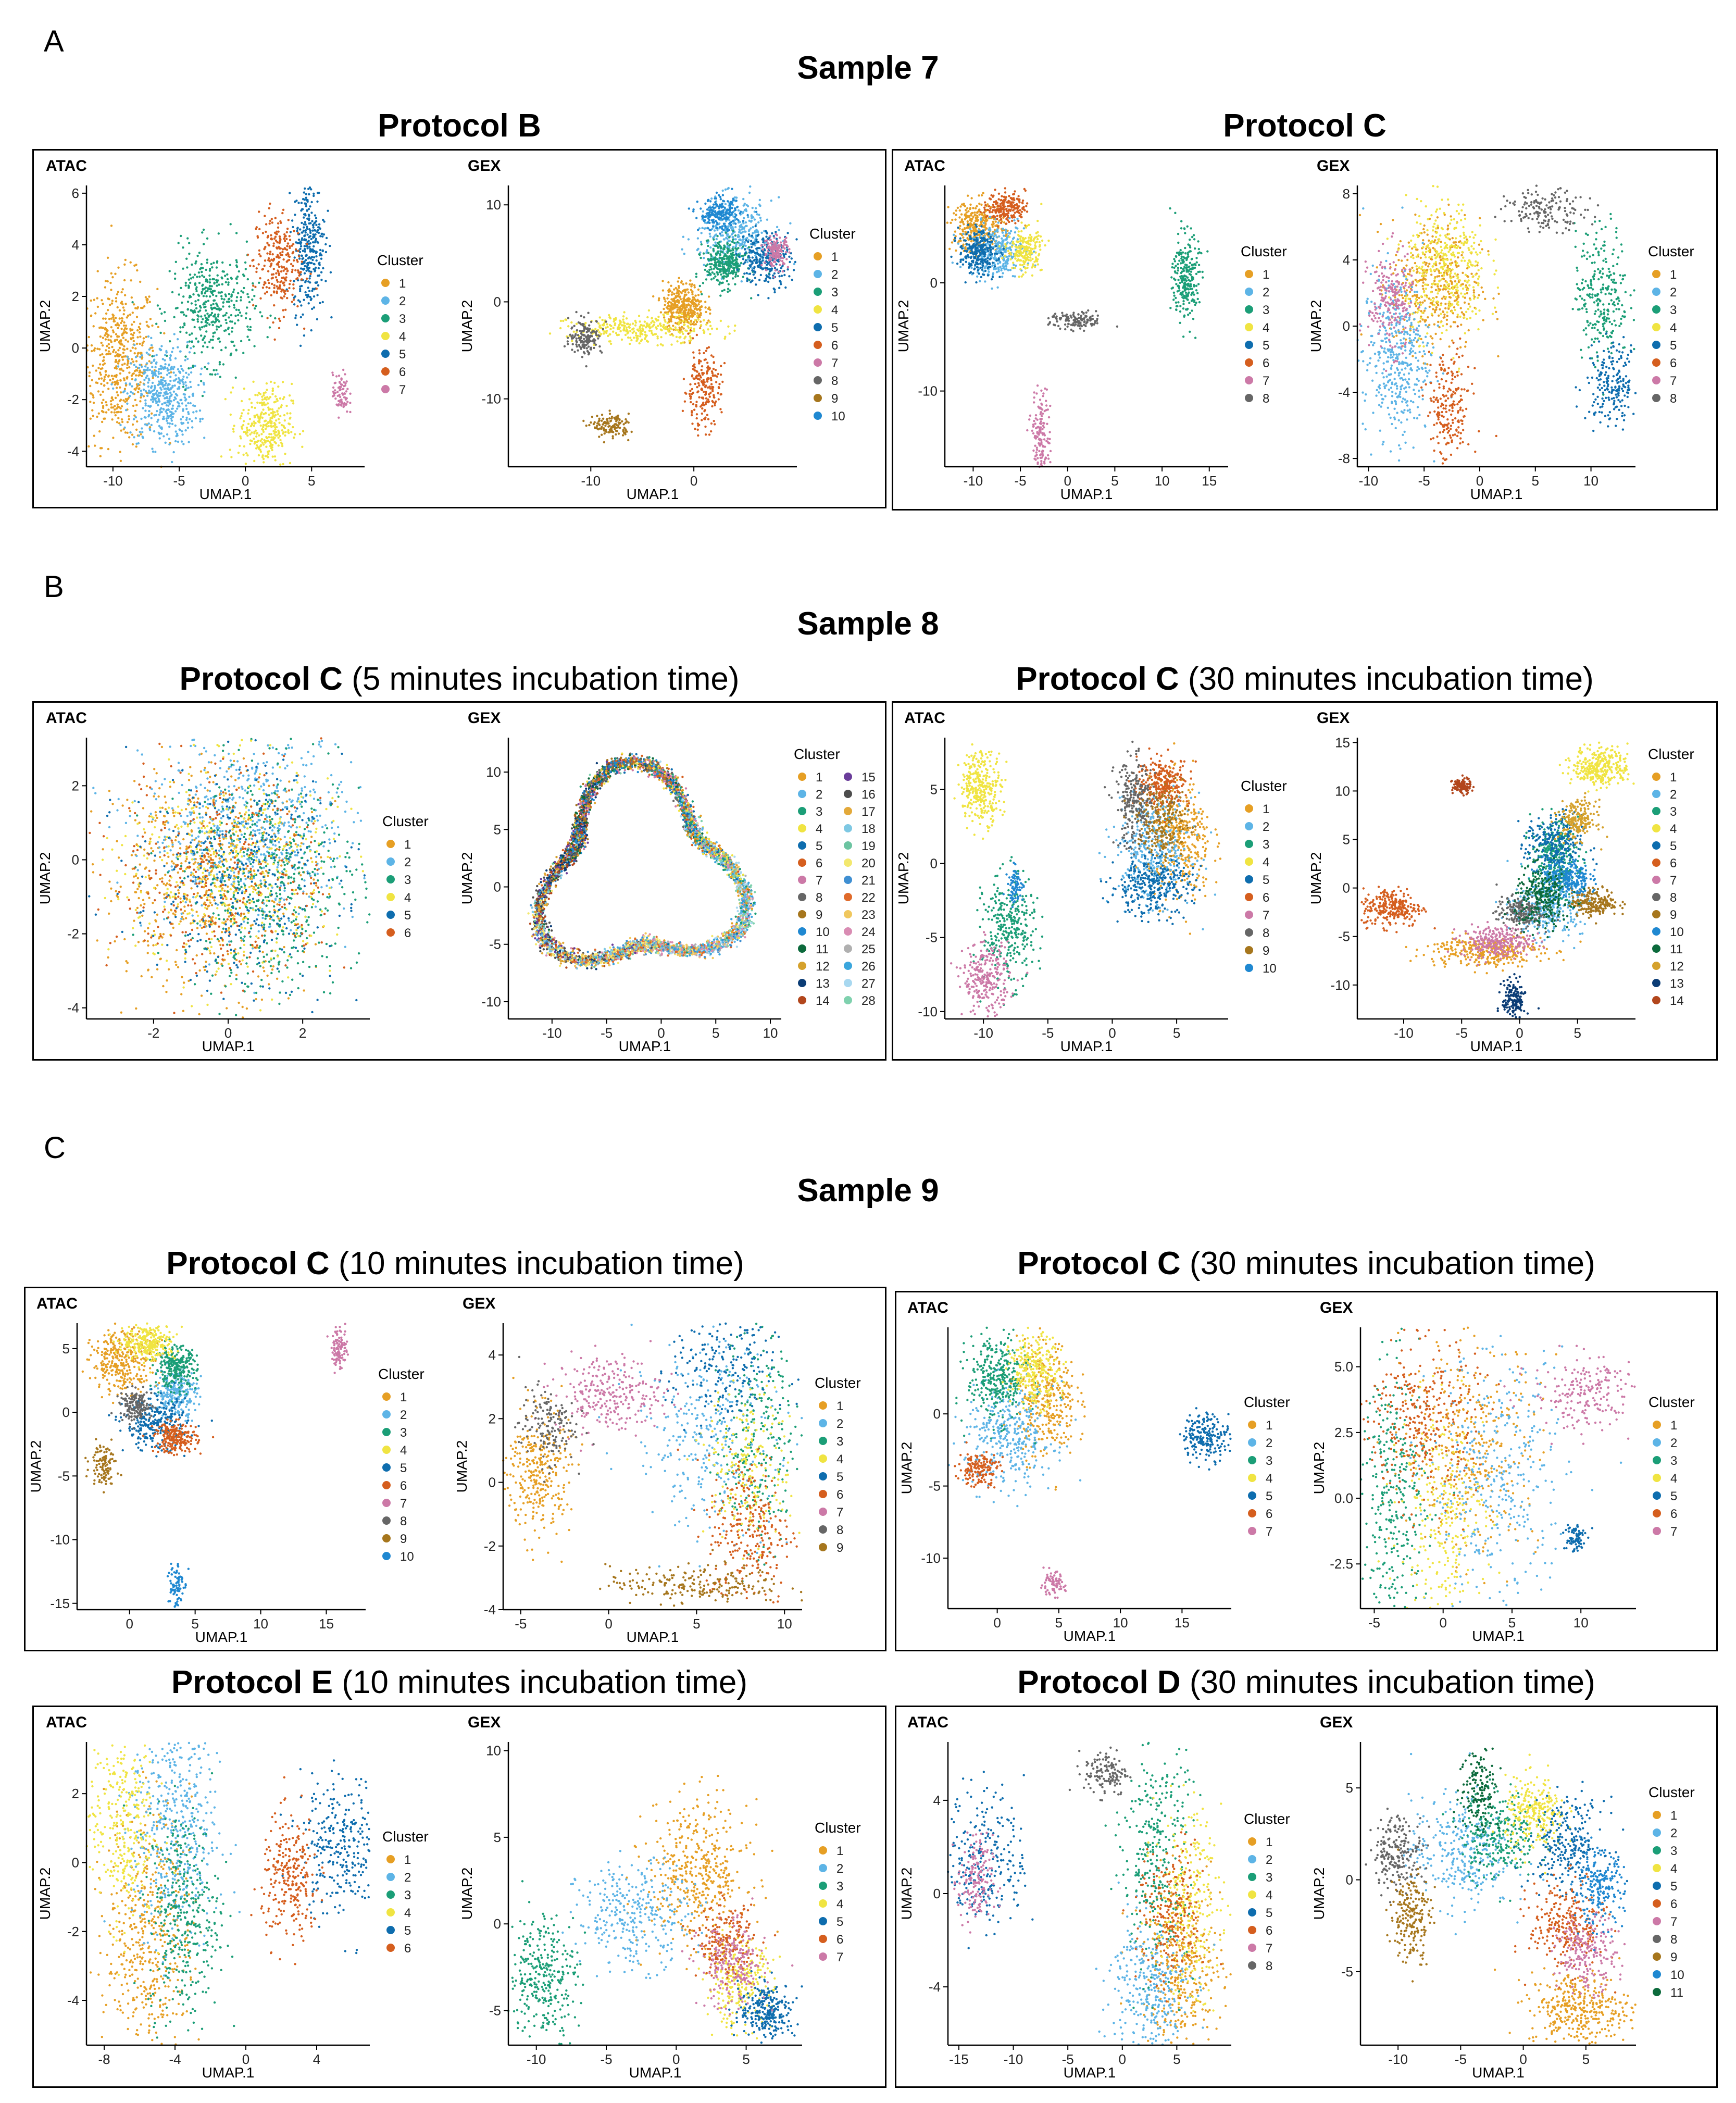 The width and height of the screenshot is (1736, 2103). I want to click on y-tick-label: 4, so click(75, 245).